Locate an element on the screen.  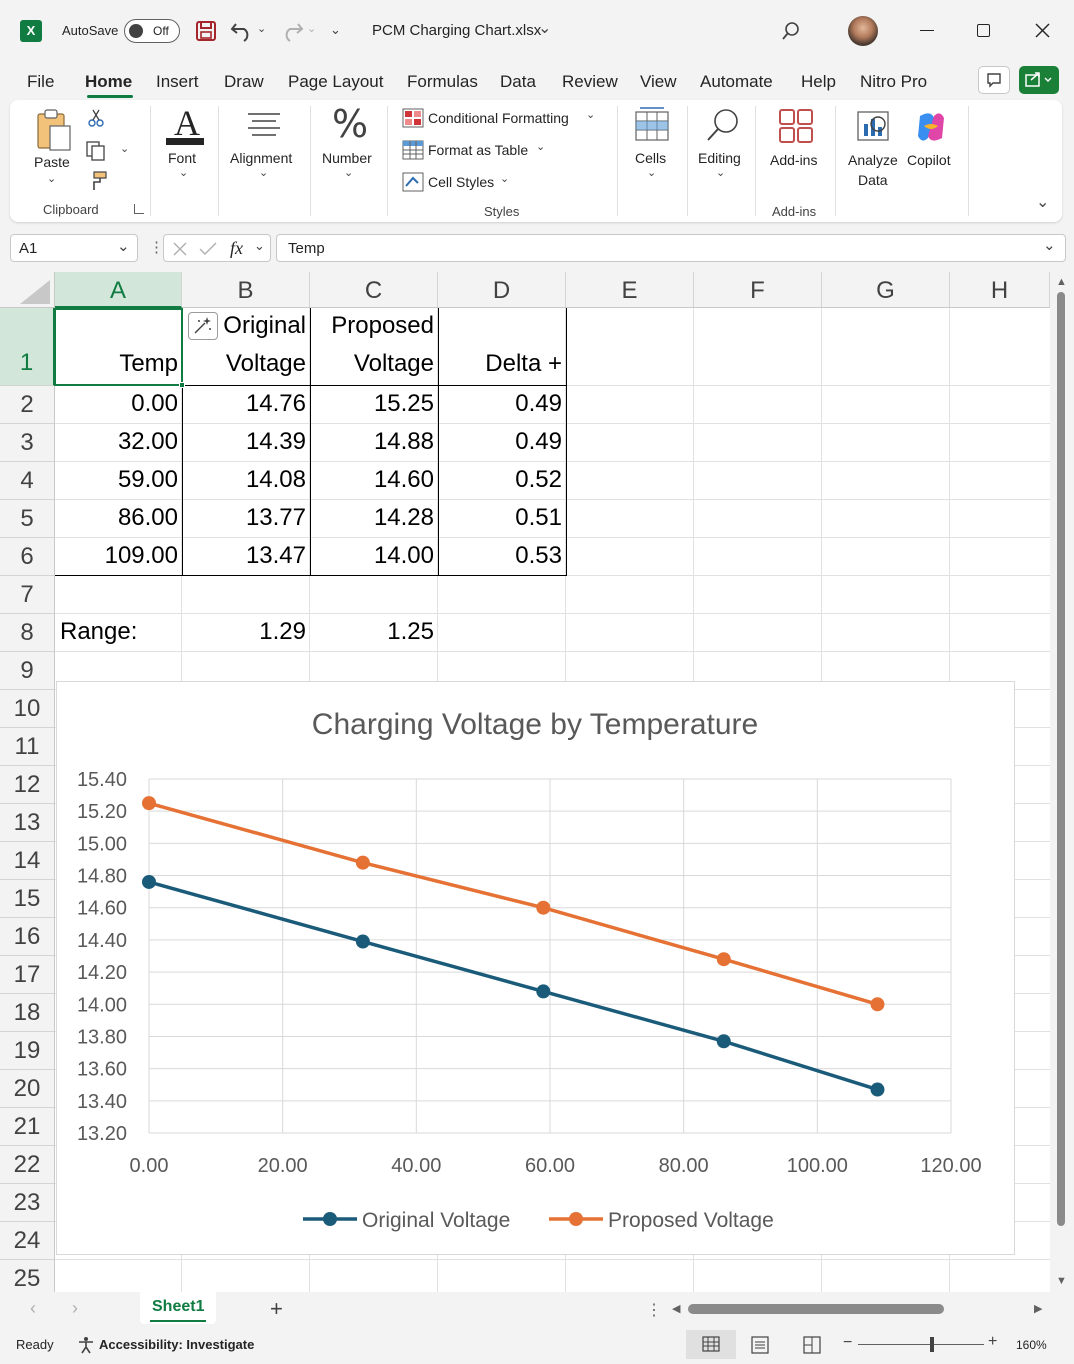
tab-data: Data is located at coordinates (518, 81).